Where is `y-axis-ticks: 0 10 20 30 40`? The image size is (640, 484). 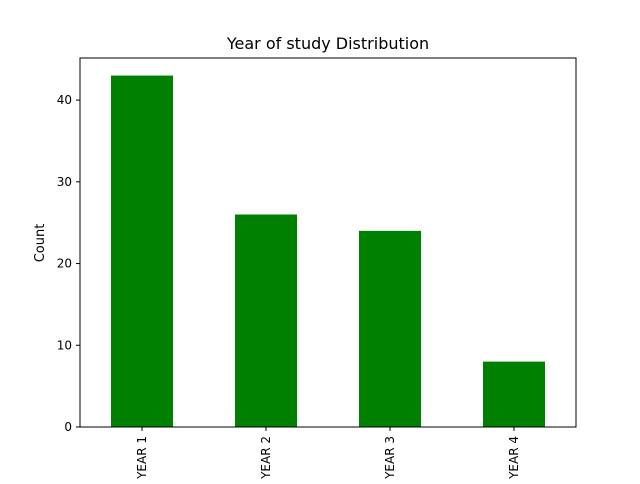 y-axis-ticks: 0 10 20 30 40 is located at coordinates (68, 263).